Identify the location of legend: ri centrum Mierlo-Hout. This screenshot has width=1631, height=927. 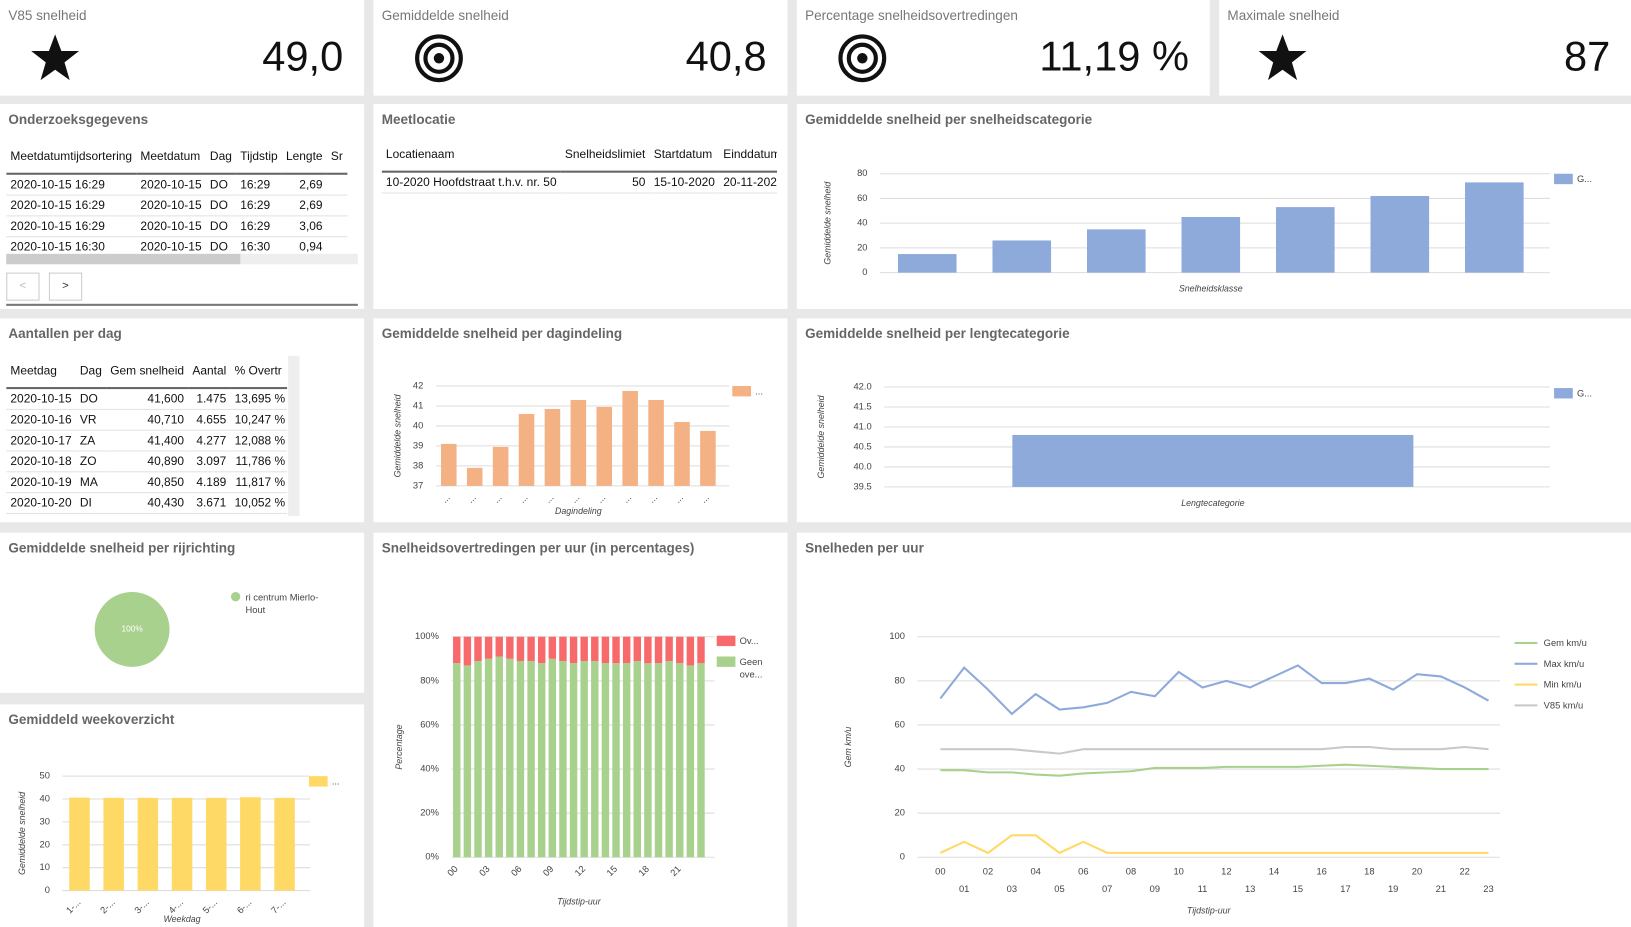
(277, 607).